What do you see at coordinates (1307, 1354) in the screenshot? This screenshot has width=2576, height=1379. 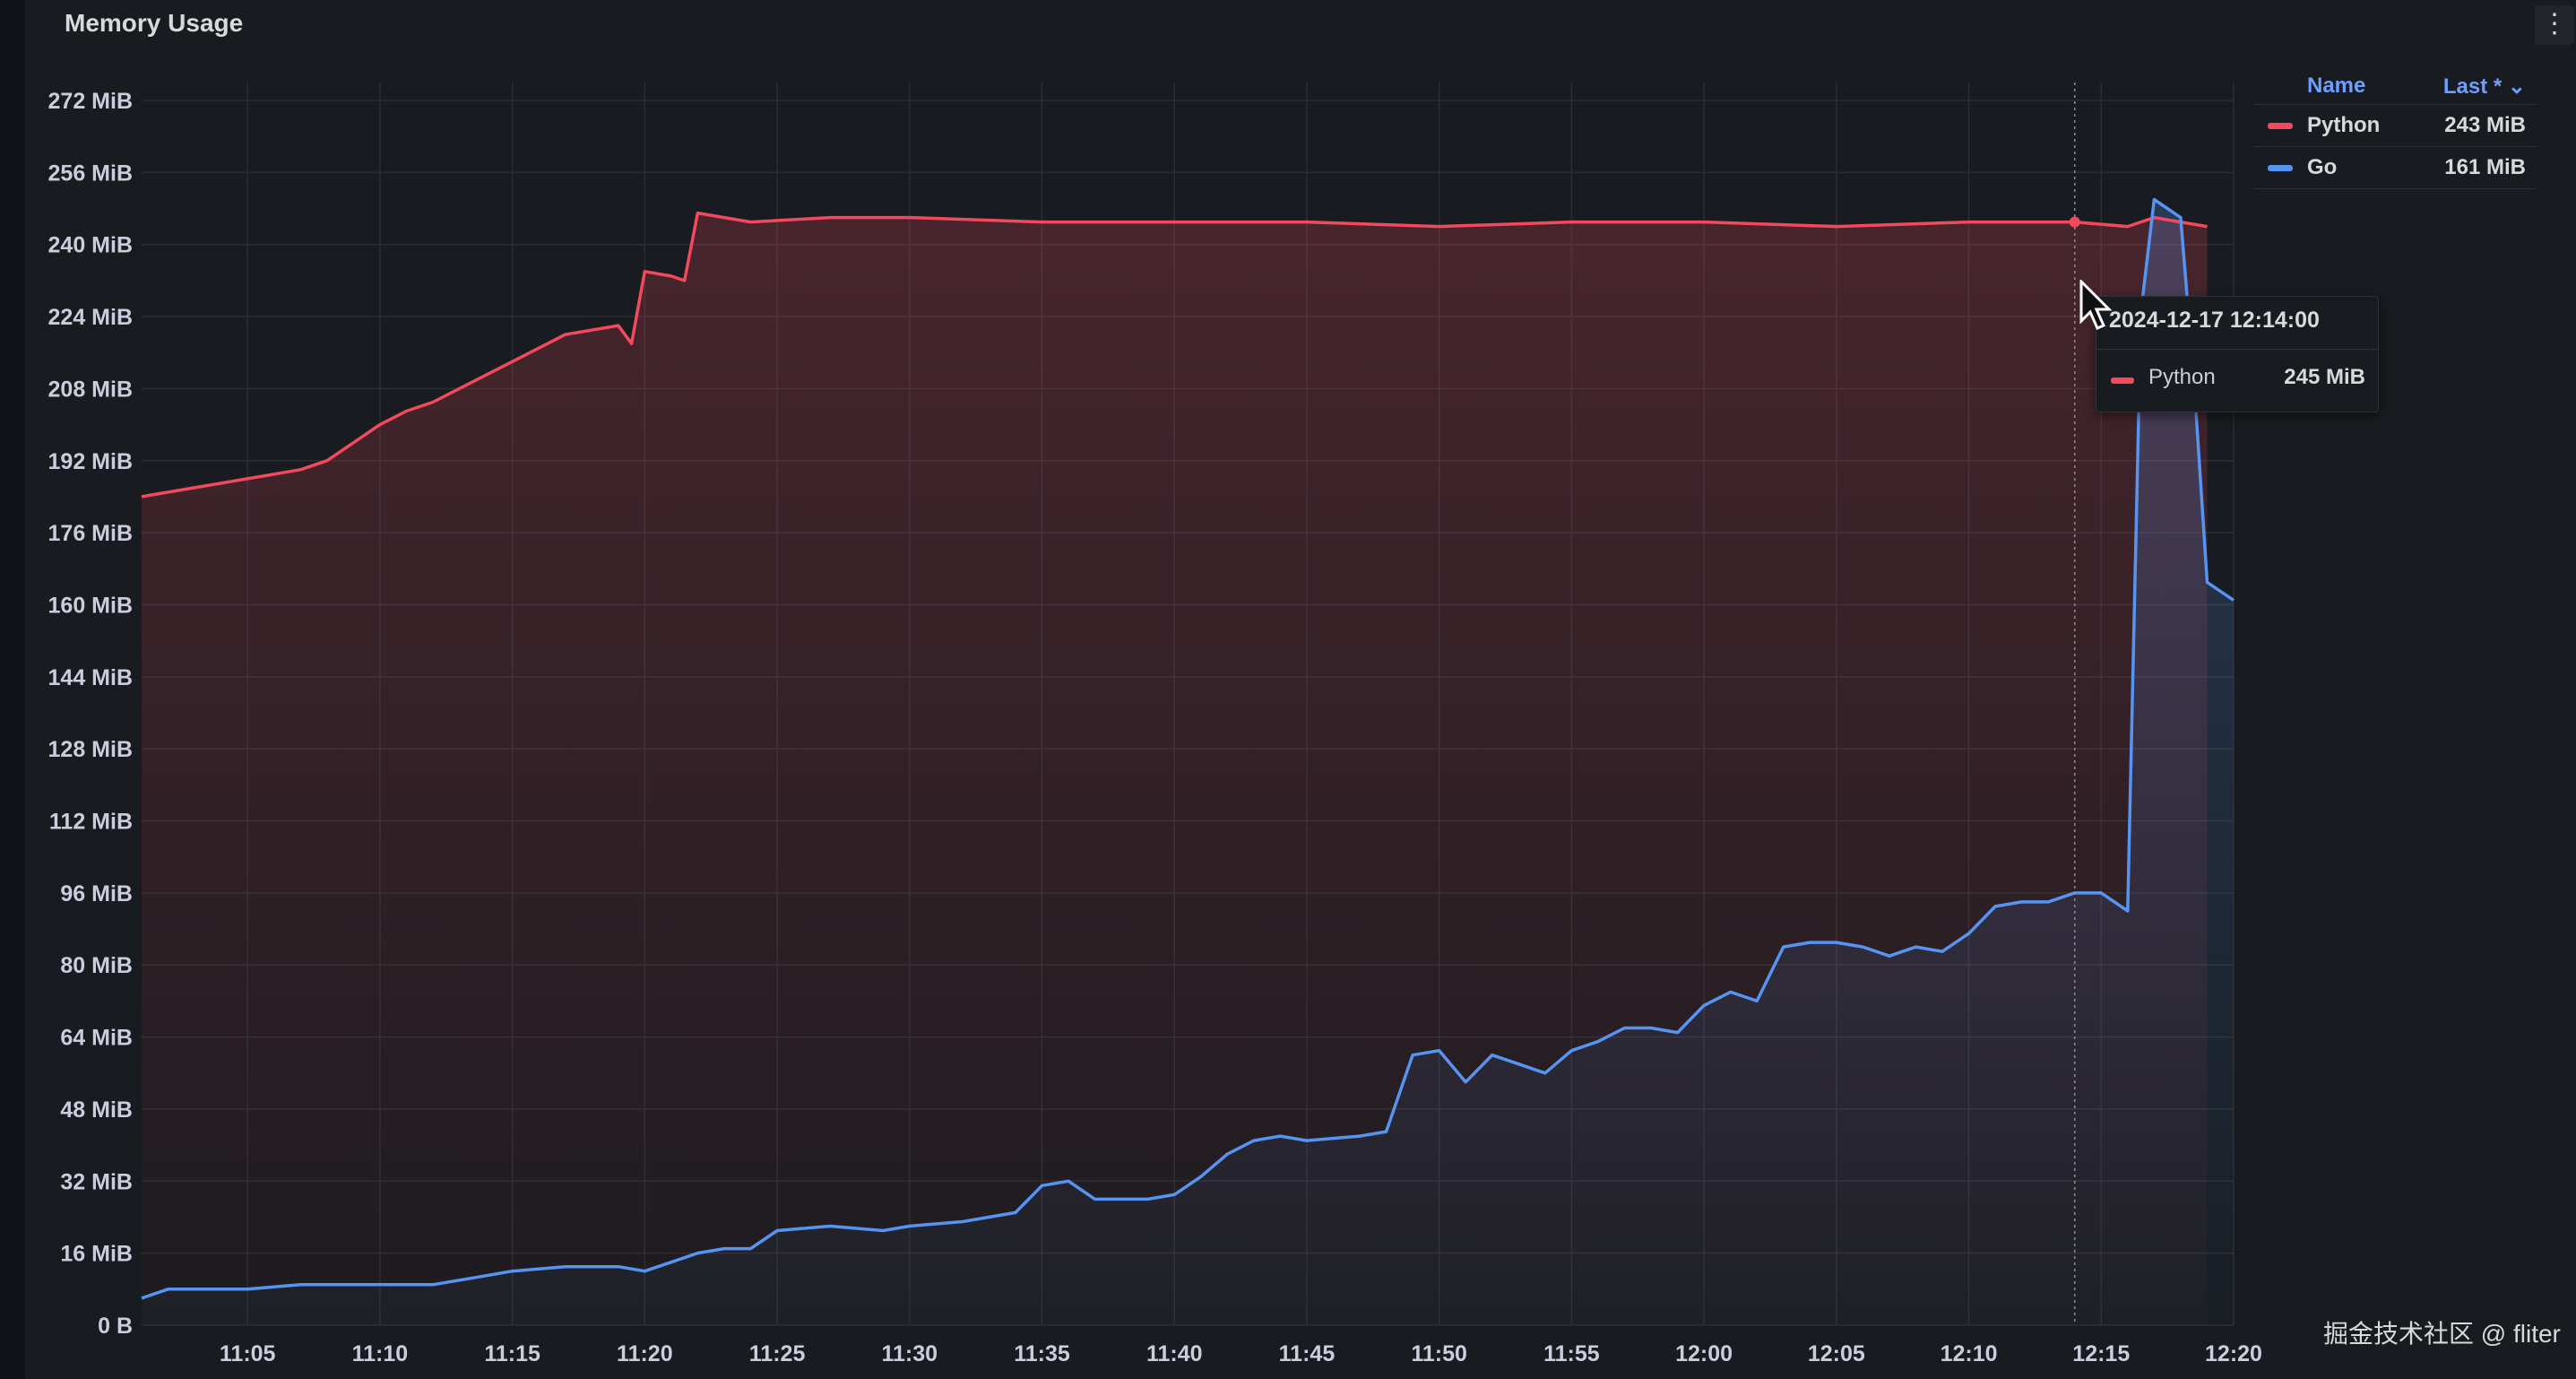 I see `x-tick-label: 11:45` at bounding box center [1307, 1354].